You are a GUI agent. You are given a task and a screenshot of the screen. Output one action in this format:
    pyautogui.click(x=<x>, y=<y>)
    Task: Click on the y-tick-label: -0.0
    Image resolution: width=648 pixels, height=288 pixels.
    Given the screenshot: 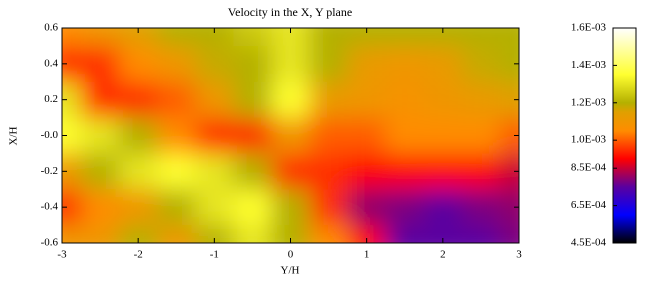 What is the action you would take?
    pyautogui.click(x=50, y=135)
    